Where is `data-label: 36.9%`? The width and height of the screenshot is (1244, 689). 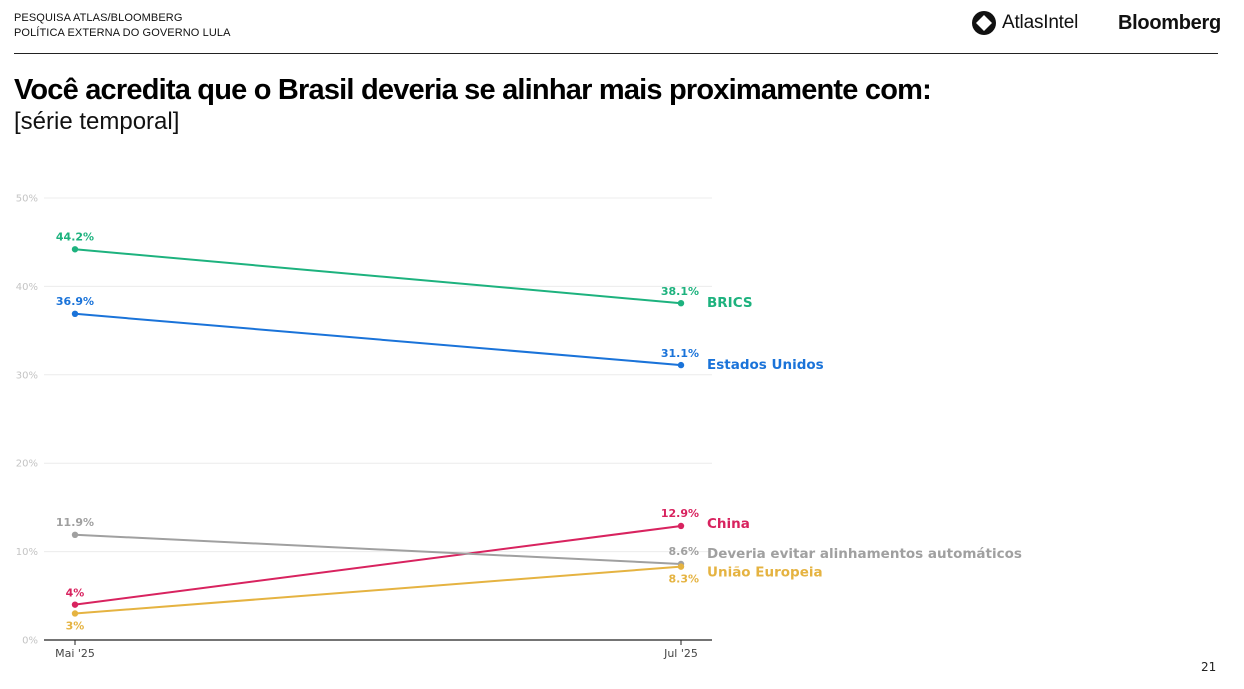
data-label: 36.9% is located at coordinates (75, 301).